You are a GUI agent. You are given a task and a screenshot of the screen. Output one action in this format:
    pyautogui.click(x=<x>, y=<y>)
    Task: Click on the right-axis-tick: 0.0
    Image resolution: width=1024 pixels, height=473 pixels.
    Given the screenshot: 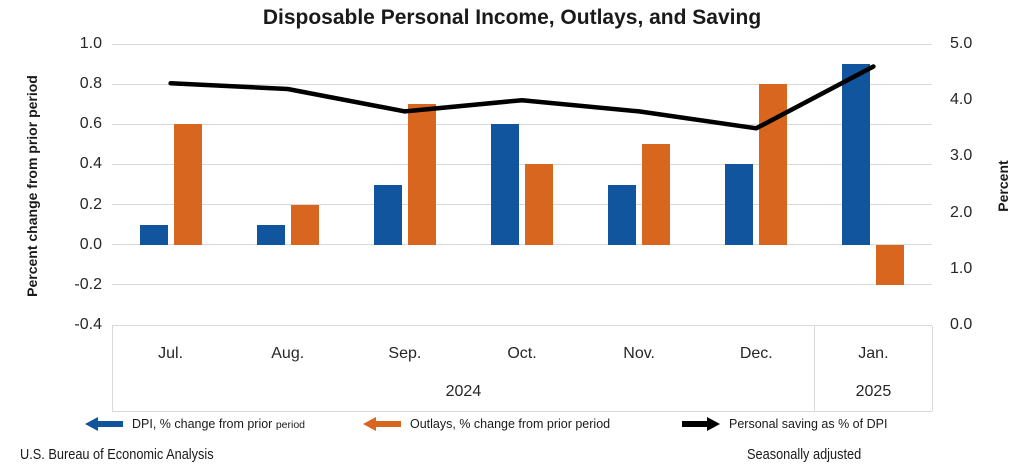 What is the action you would take?
    pyautogui.click(x=961, y=324)
    